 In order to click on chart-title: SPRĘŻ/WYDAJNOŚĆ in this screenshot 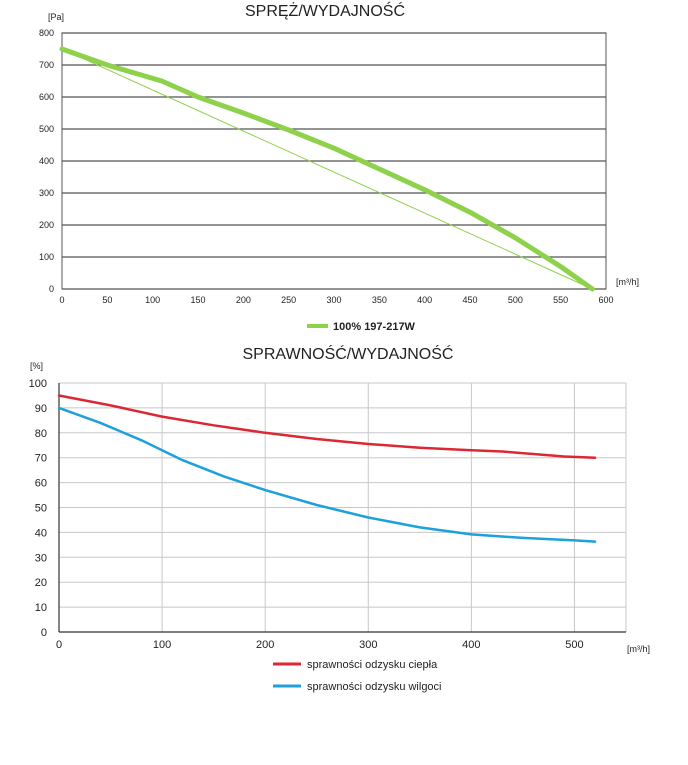, I will do `click(325, 10)`.